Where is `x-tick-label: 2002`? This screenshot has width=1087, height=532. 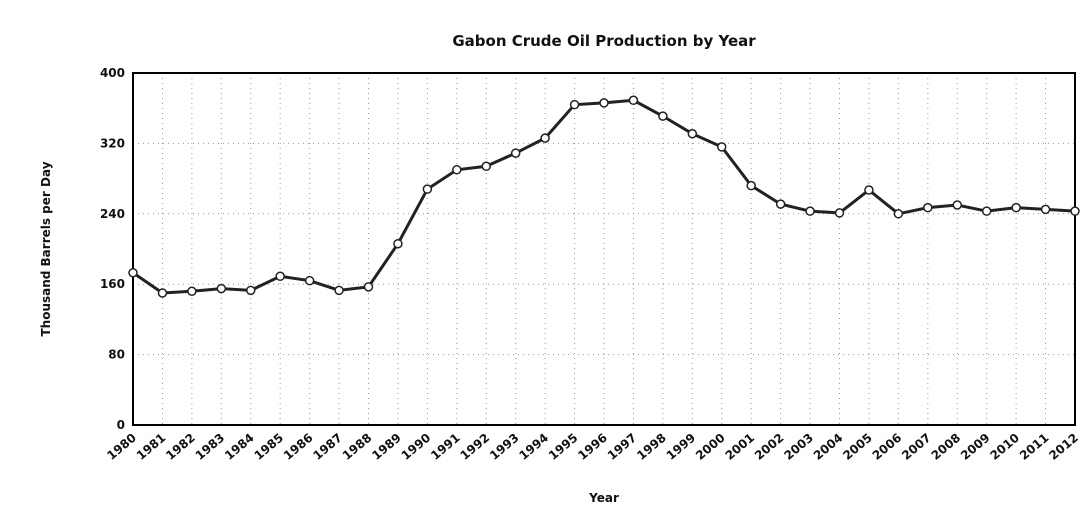 x-tick-label: 2002 is located at coordinates (769, 447).